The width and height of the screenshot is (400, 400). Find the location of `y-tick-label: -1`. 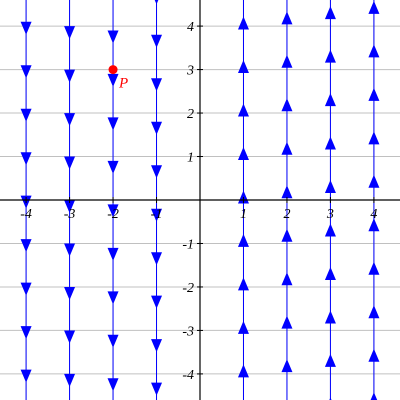

y-tick-label: -1 is located at coordinates (188, 244).